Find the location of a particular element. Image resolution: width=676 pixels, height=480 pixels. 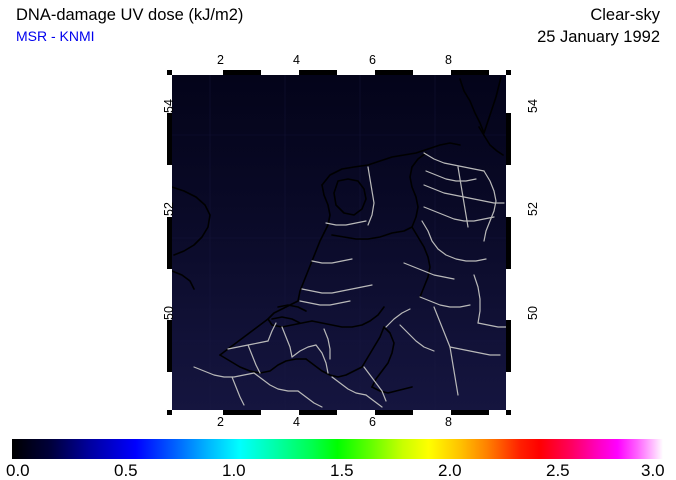

colorbar-tick-3: 1.5 is located at coordinates (342, 470).